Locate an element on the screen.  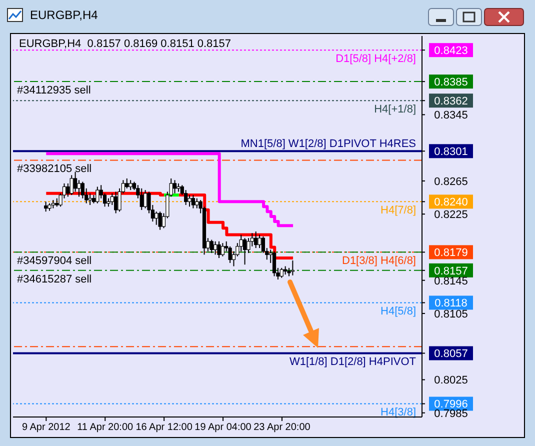
ref-line-label: H4[3/8] is located at coordinates (398, 412).